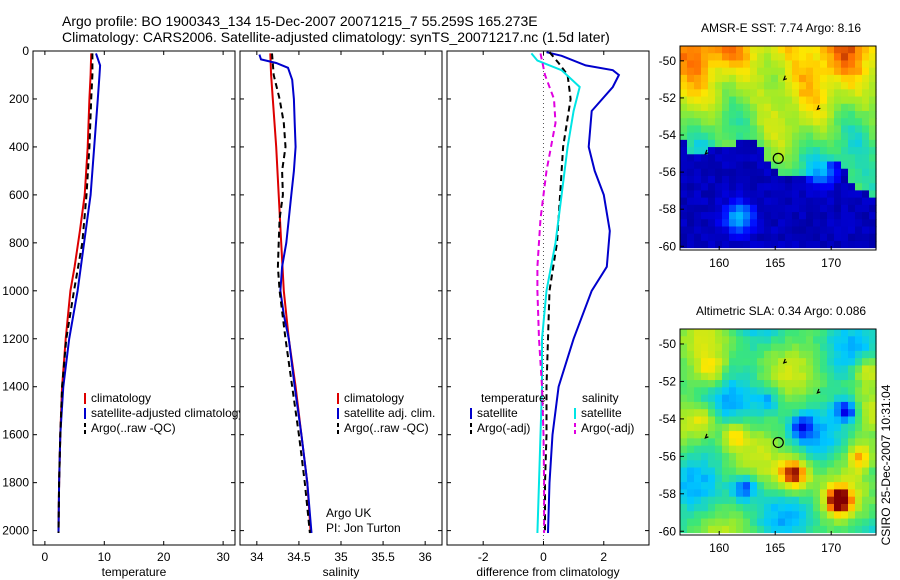 The height and width of the screenshot is (580, 900). What do you see at coordinates (105, 557) in the screenshot?
I see `x-tick-label: 10` at bounding box center [105, 557].